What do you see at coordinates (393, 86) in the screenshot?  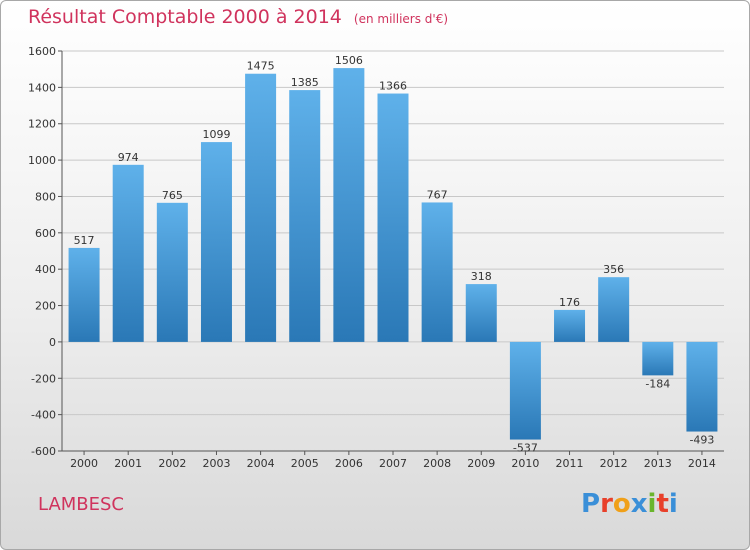 I see `data-label-2007: 1366` at bounding box center [393, 86].